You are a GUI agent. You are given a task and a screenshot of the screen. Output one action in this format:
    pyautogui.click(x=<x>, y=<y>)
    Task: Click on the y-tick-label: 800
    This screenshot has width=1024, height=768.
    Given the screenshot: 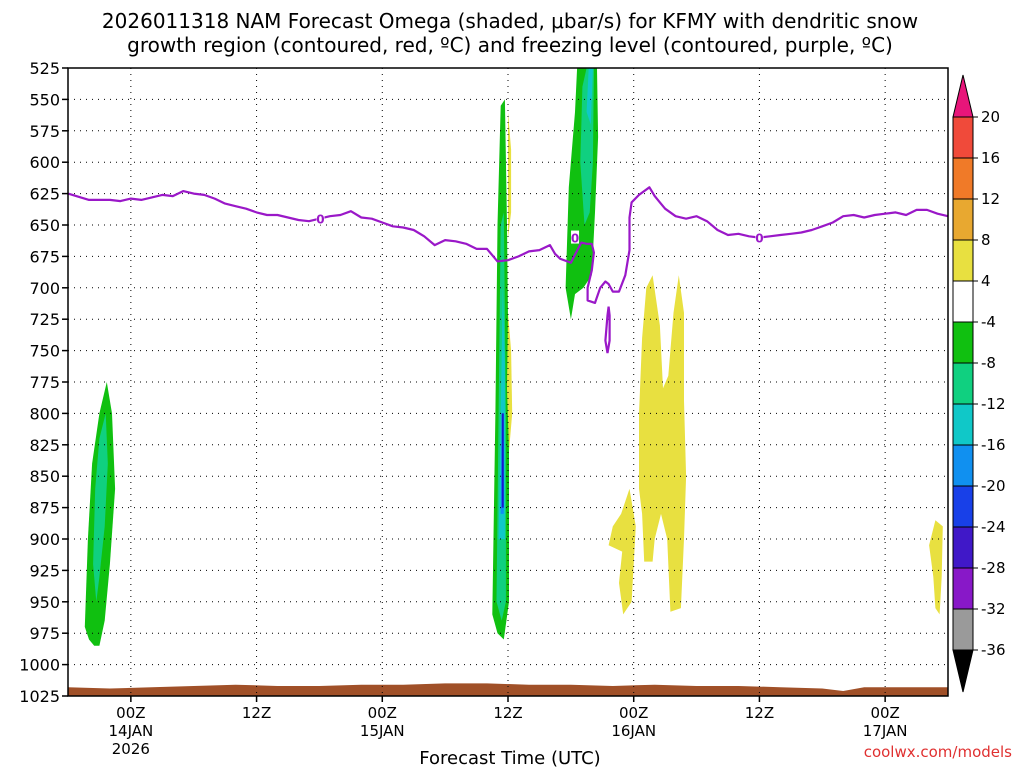 What is the action you would take?
    pyautogui.click(x=44, y=413)
    